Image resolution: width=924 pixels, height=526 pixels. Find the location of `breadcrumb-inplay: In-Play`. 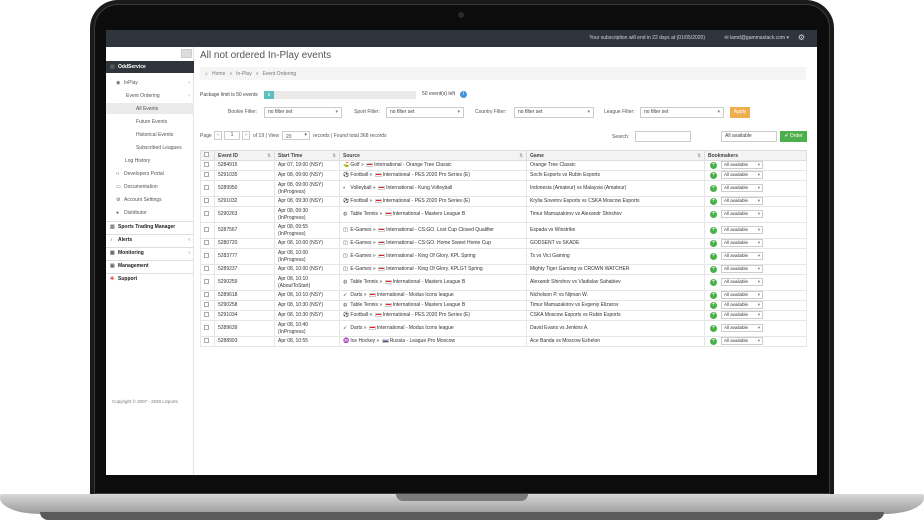

breadcrumb-inplay: In-Play is located at coordinates (244, 73).